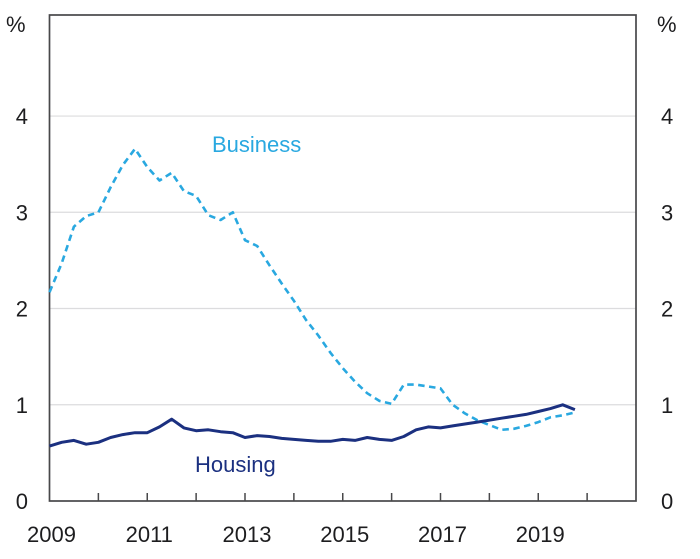  Describe the element at coordinates (235, 464) in the screenshot. I see `series-label-housing: Housing` at that location.